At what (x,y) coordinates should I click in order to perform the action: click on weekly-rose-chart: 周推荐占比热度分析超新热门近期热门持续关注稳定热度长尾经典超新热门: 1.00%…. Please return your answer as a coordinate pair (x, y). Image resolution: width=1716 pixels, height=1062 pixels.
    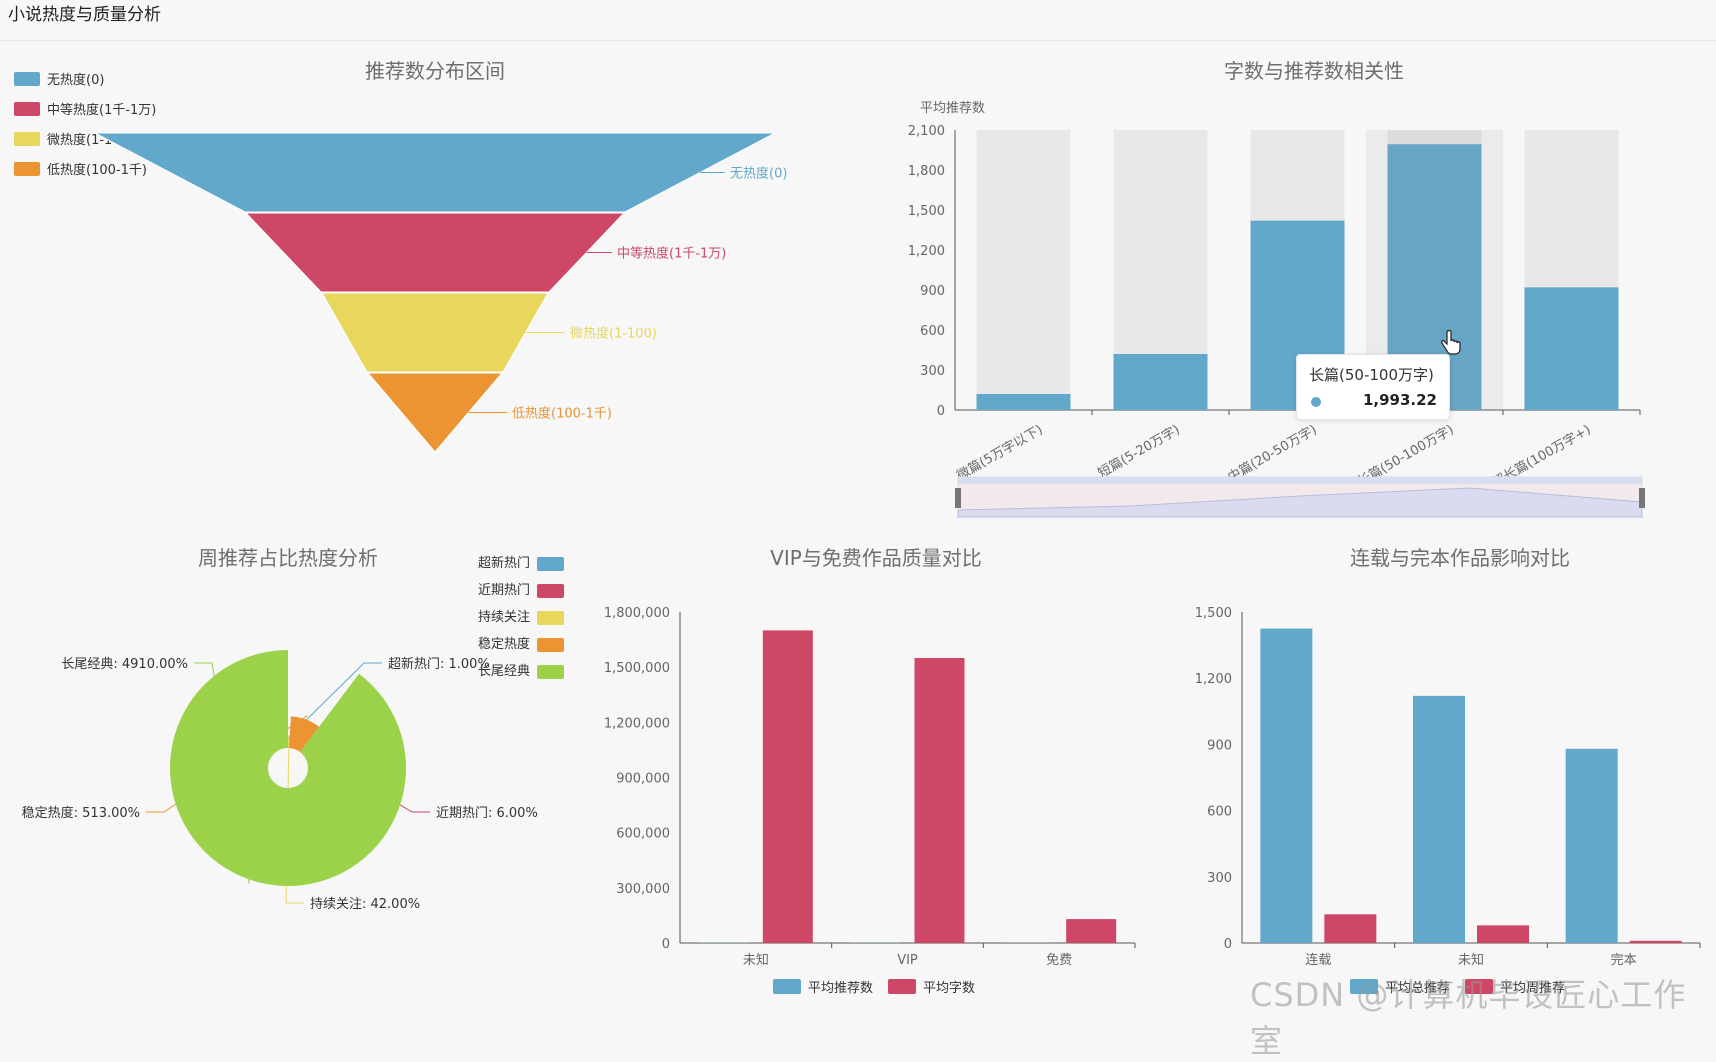
    Looking at the image, I should click on (290, 740).